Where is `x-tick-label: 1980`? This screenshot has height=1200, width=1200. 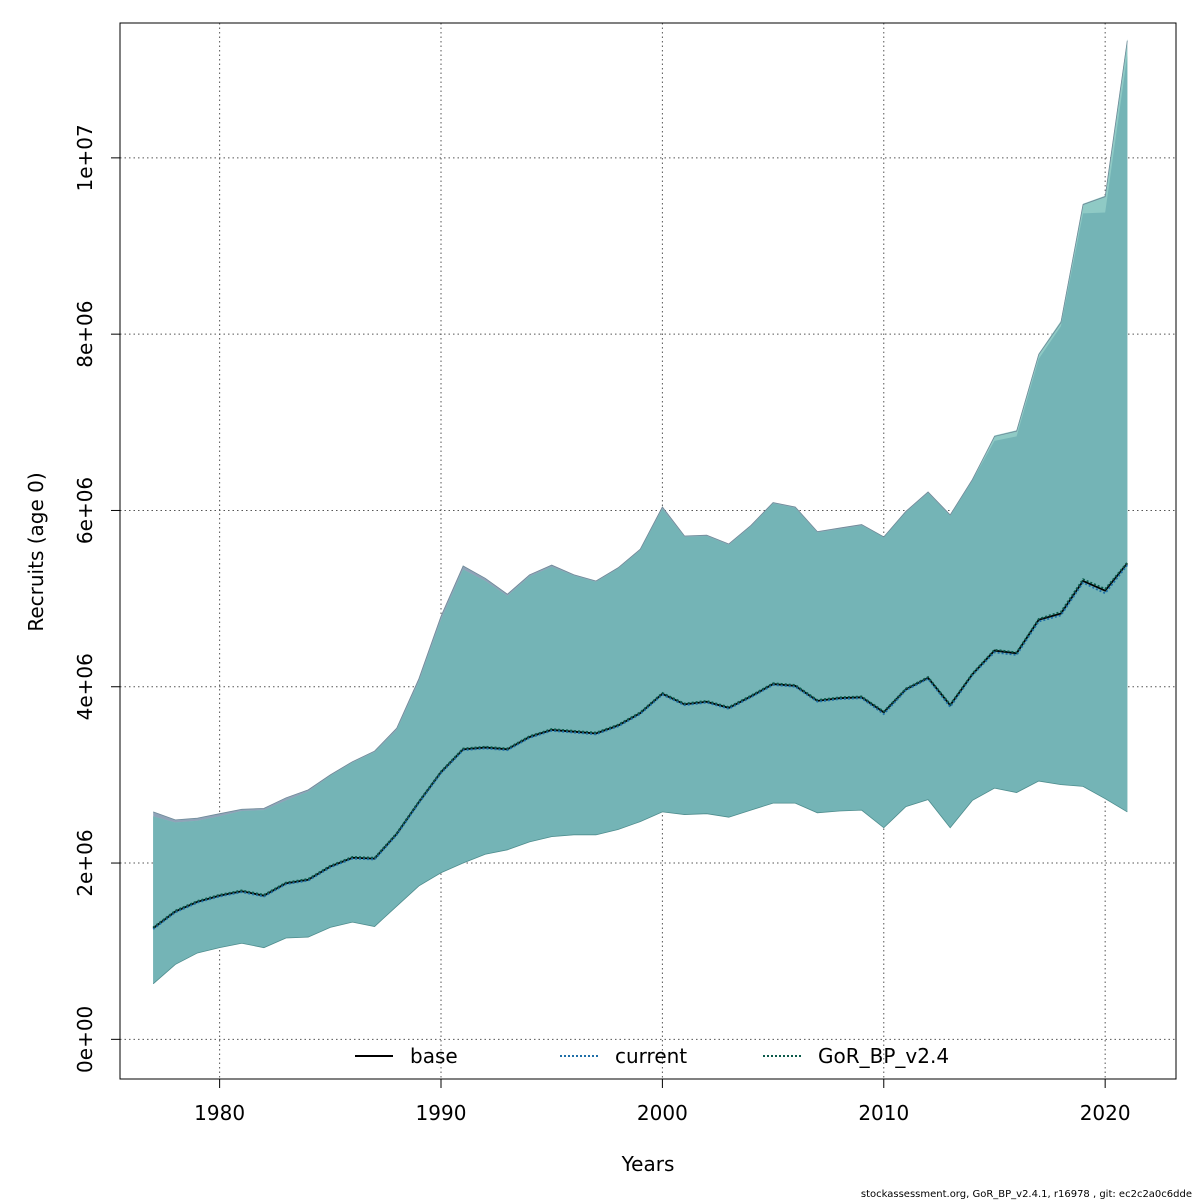
x-tick-label: 1980 is located at coordinates (219, 1113).